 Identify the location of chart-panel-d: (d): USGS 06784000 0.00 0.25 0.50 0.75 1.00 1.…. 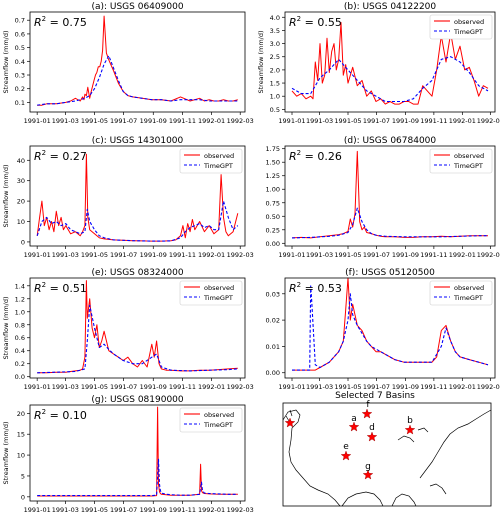
(383, 197).